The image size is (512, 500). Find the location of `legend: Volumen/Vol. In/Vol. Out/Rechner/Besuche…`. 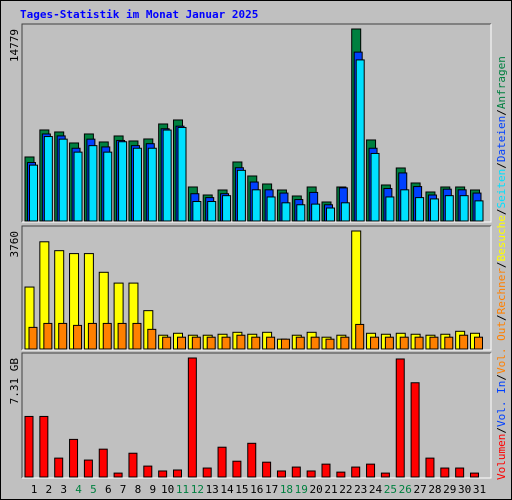

legend: Volumen/Vol. In/Vol. Out/Rechner/Besuche… is located at coordinates (501, 268).